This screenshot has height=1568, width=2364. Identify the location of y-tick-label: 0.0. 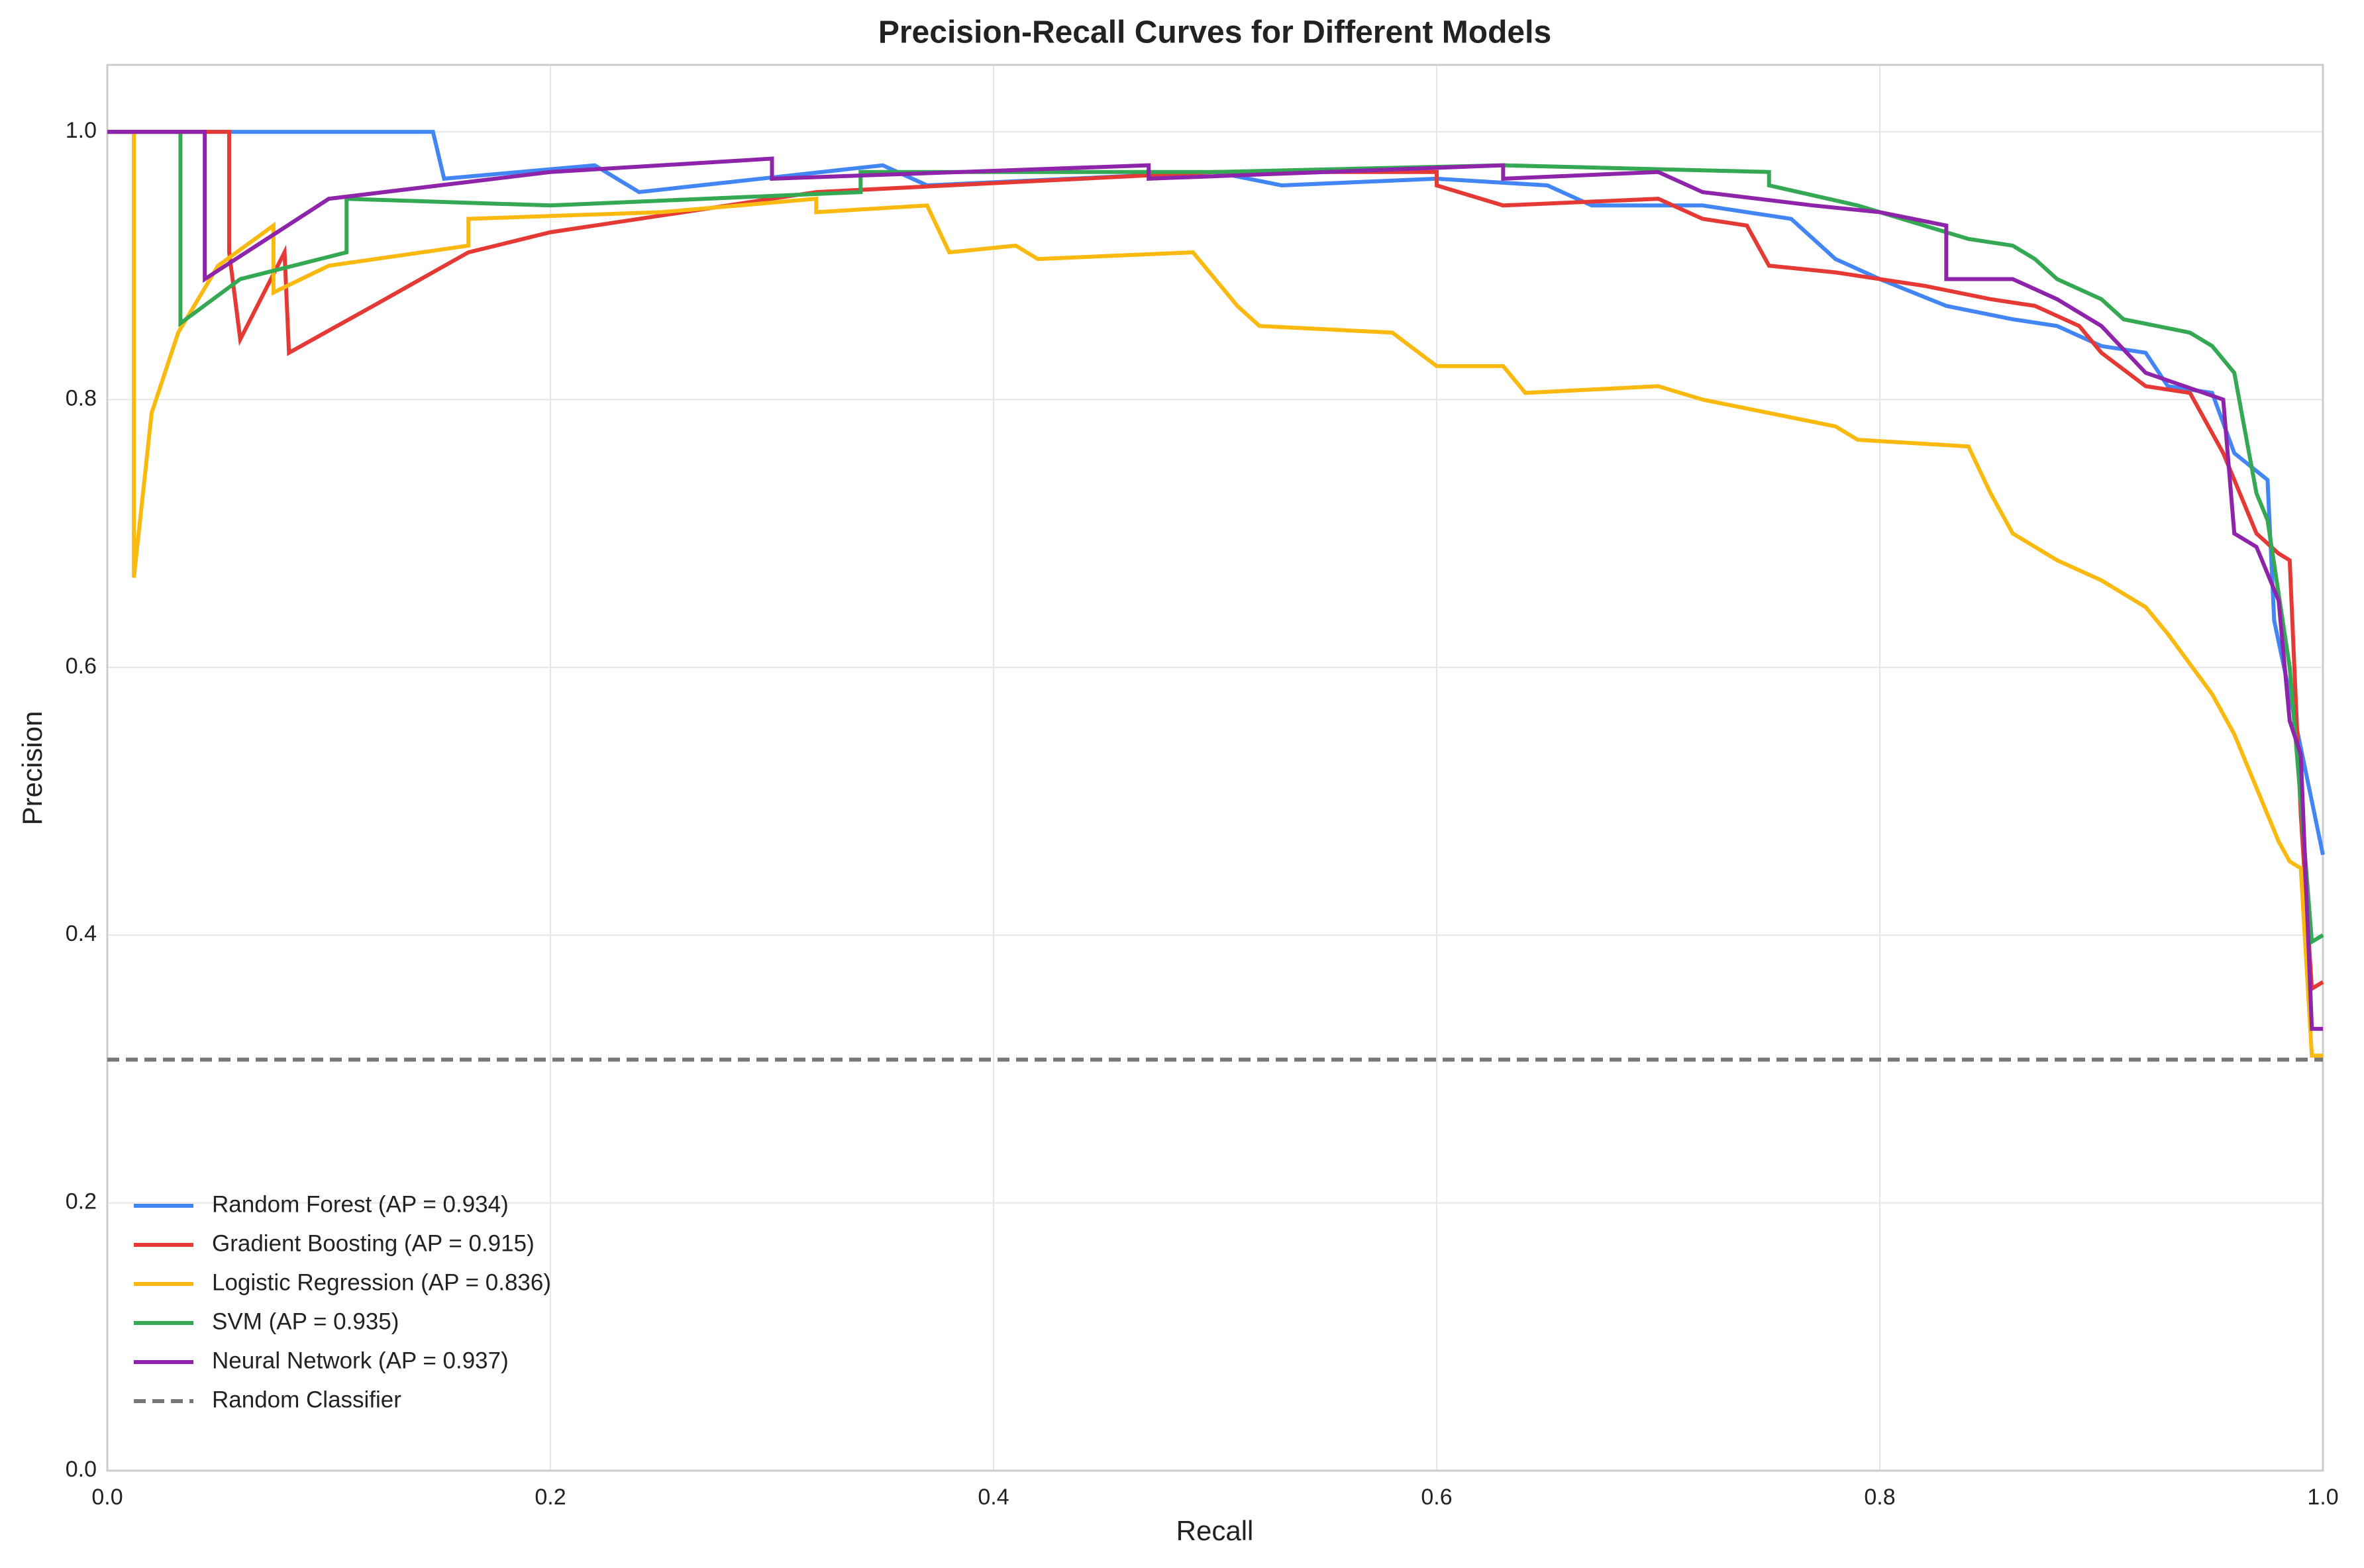
(82, 1469).